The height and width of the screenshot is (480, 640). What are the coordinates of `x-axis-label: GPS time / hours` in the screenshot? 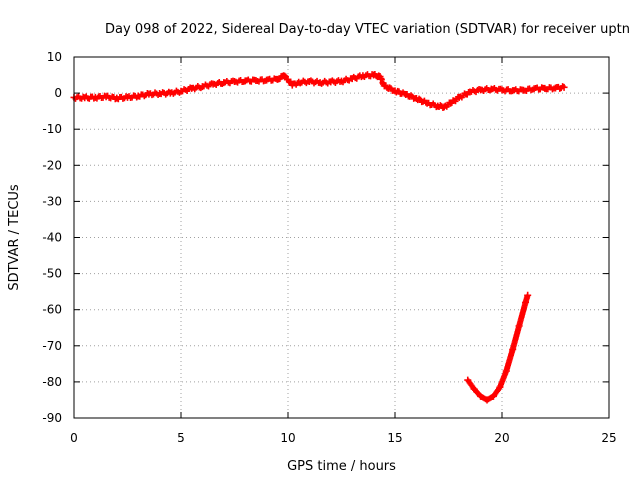 It's located at (341, 466).